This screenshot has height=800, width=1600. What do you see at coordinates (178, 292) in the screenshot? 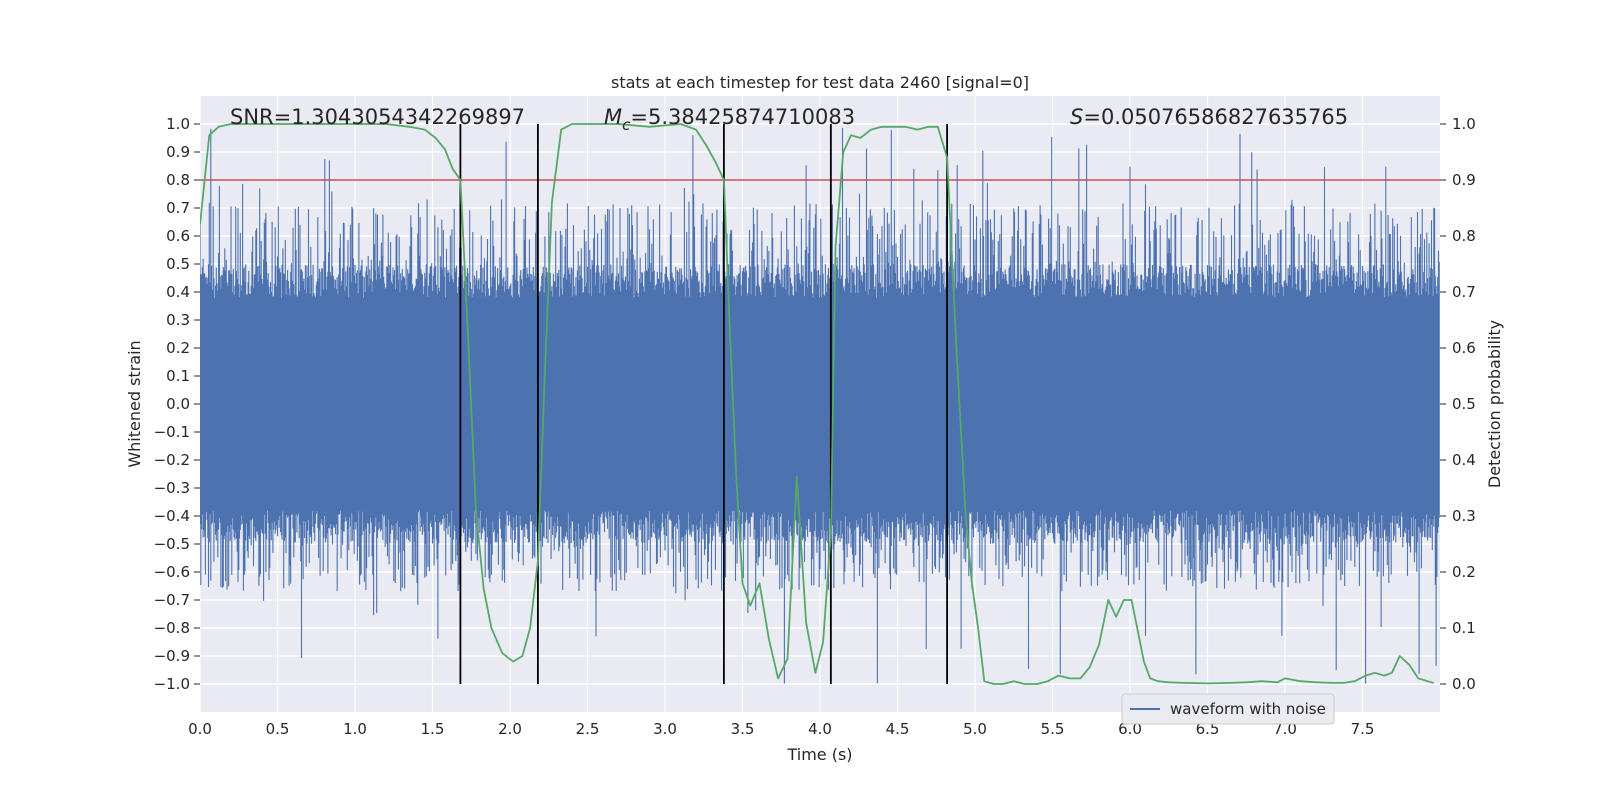
I see `left-y-tick-label: 0.4` at bounding box center [178, 292].